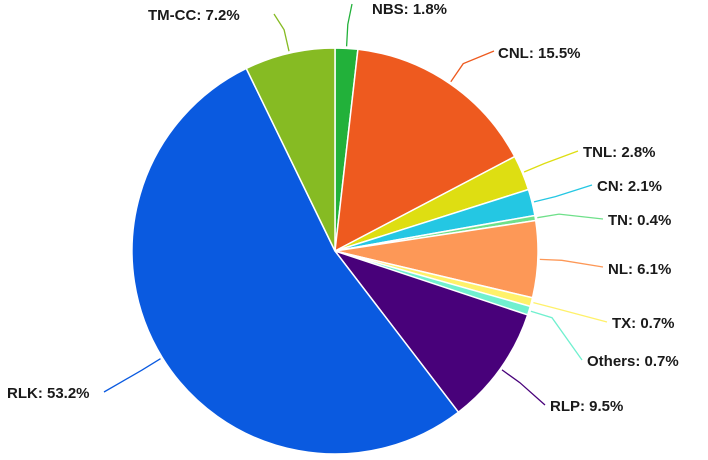  I want to click on pie-slice-tm-cc, so click(290, 149).